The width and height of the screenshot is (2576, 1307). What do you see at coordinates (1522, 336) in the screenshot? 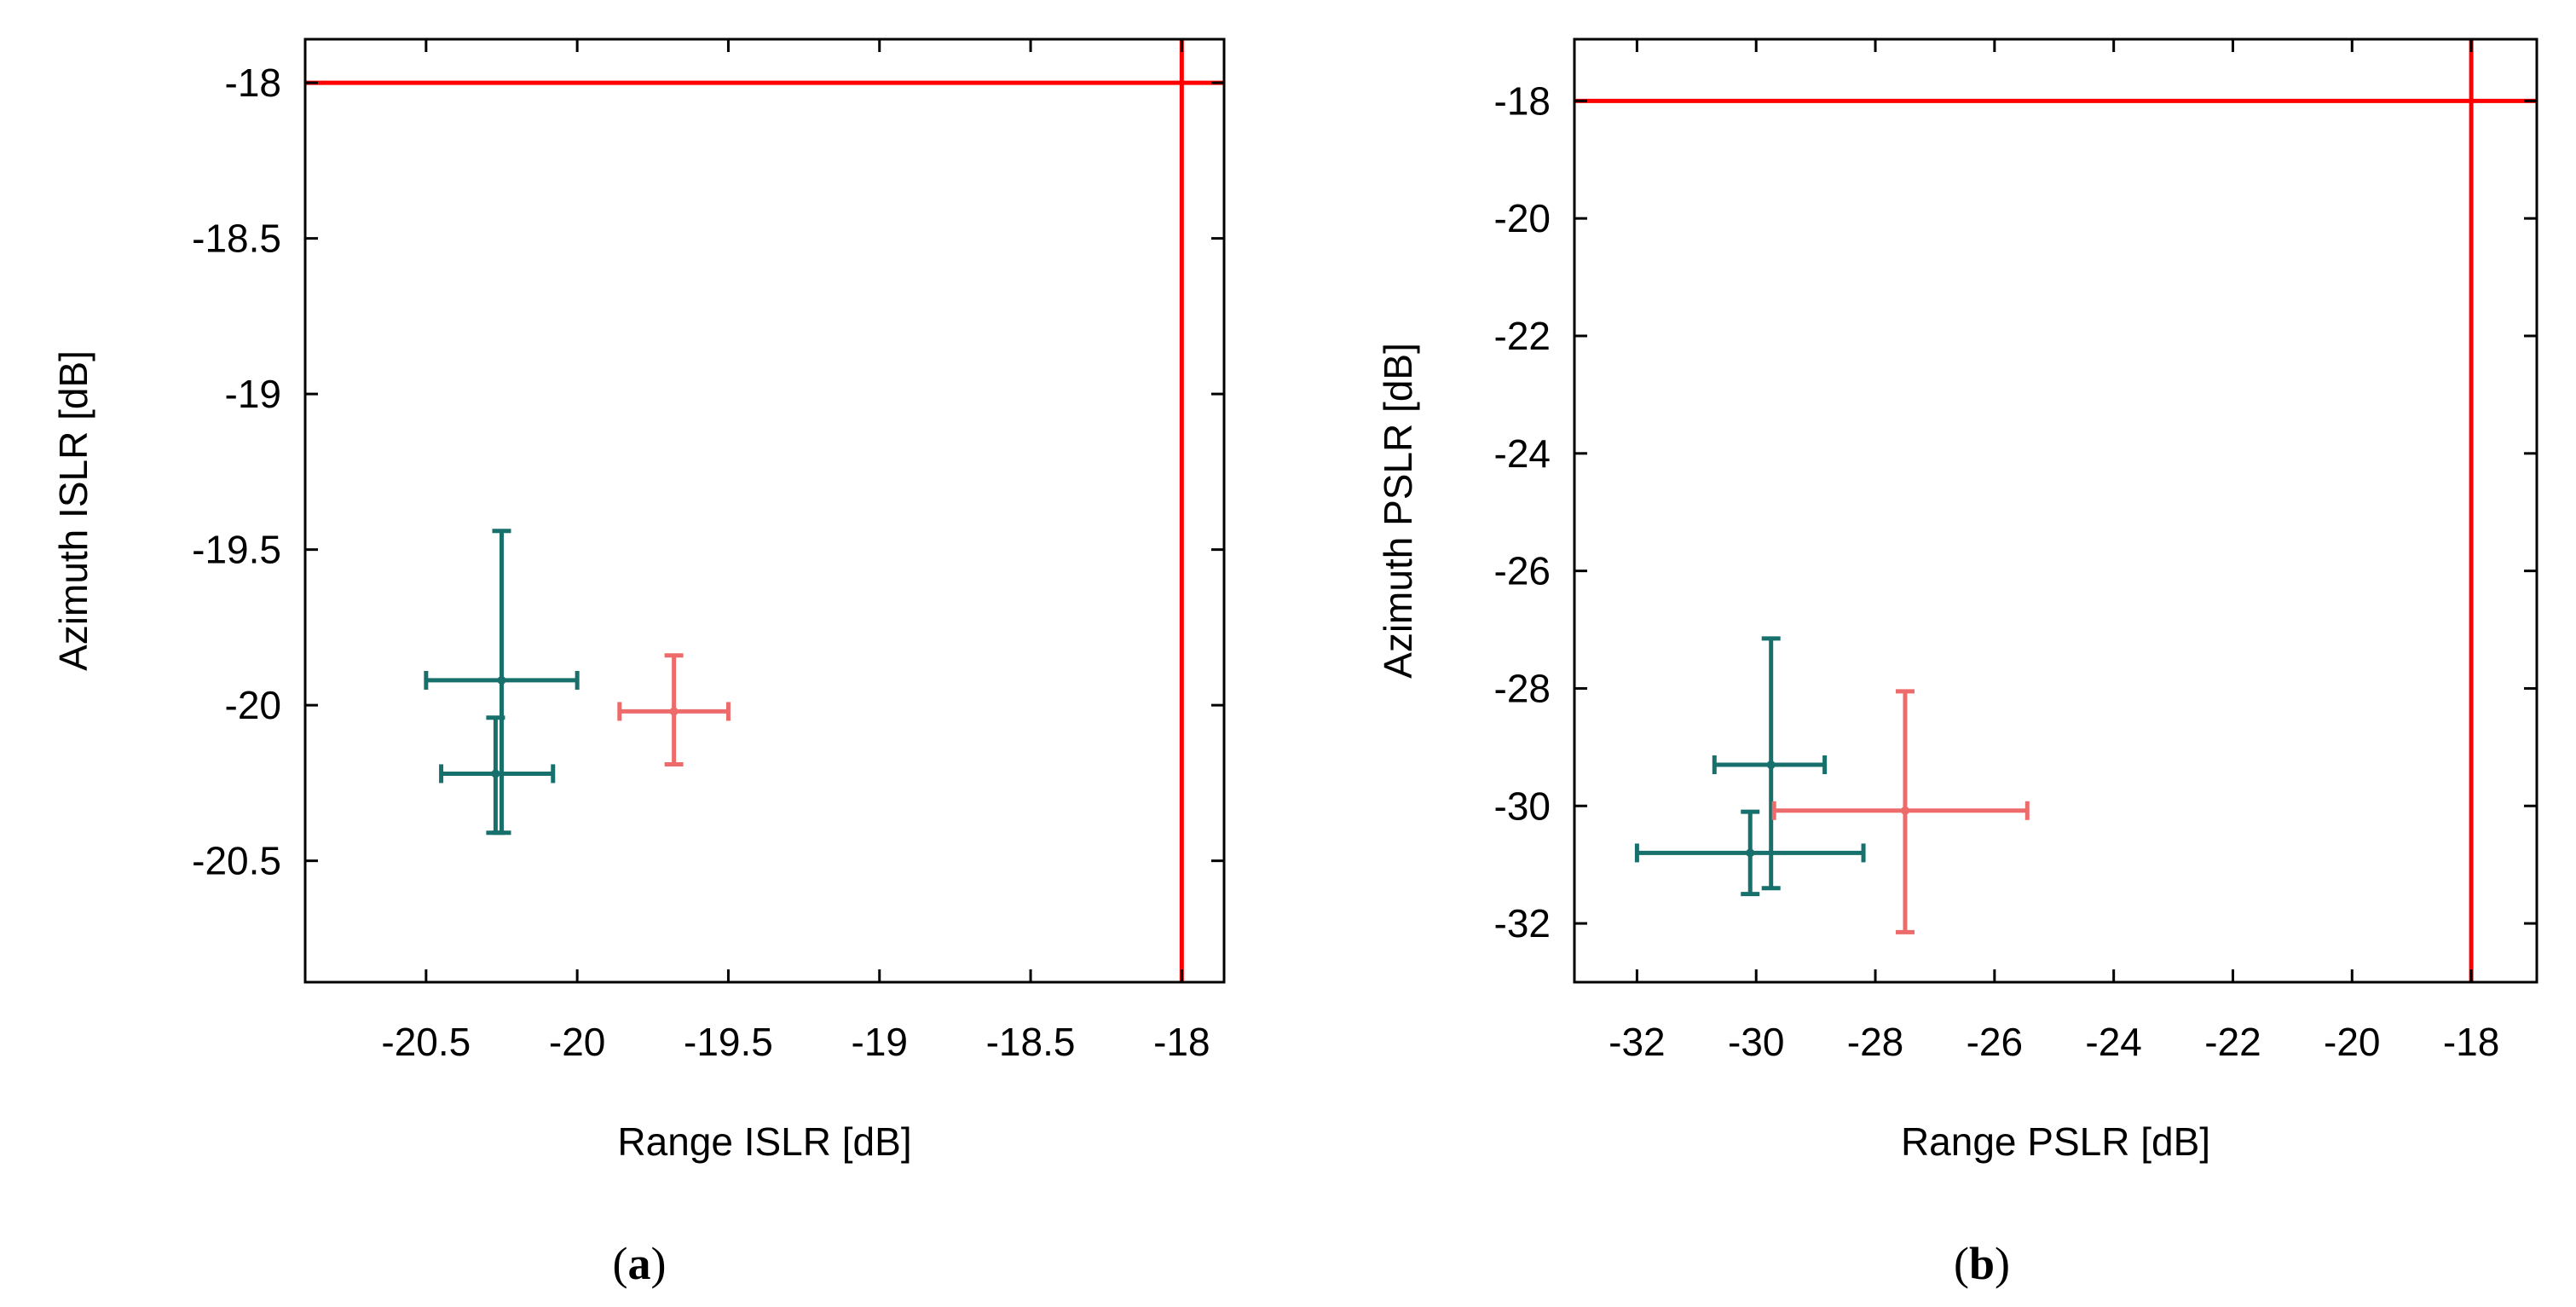
I see `y-tick-label-b: -22` at bounding box center [1522, 336].